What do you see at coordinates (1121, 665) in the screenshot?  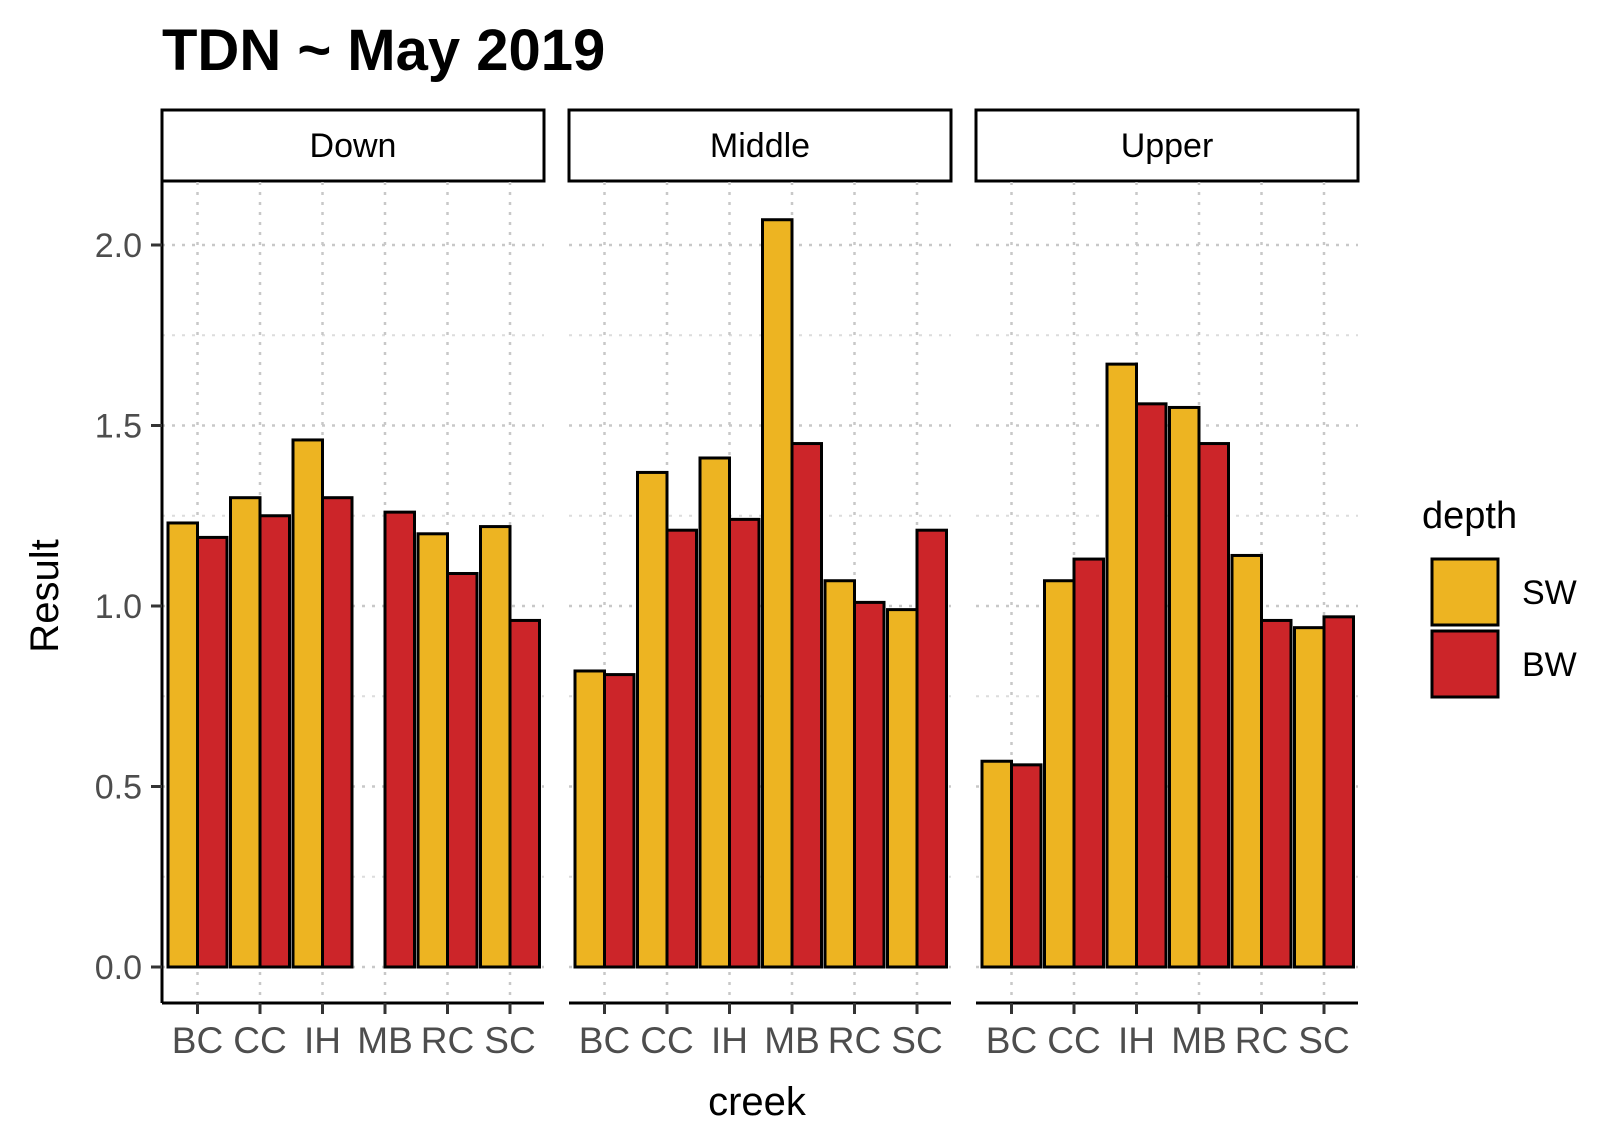 I see `bar-upper-ih-sw` at bounding box center [1121, 665].